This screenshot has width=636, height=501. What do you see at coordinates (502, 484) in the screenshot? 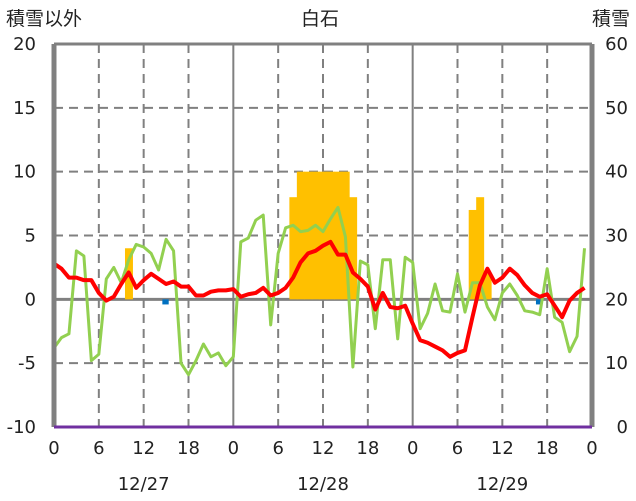
I see `date-label: 12/29` at bounding box center [502, 484].